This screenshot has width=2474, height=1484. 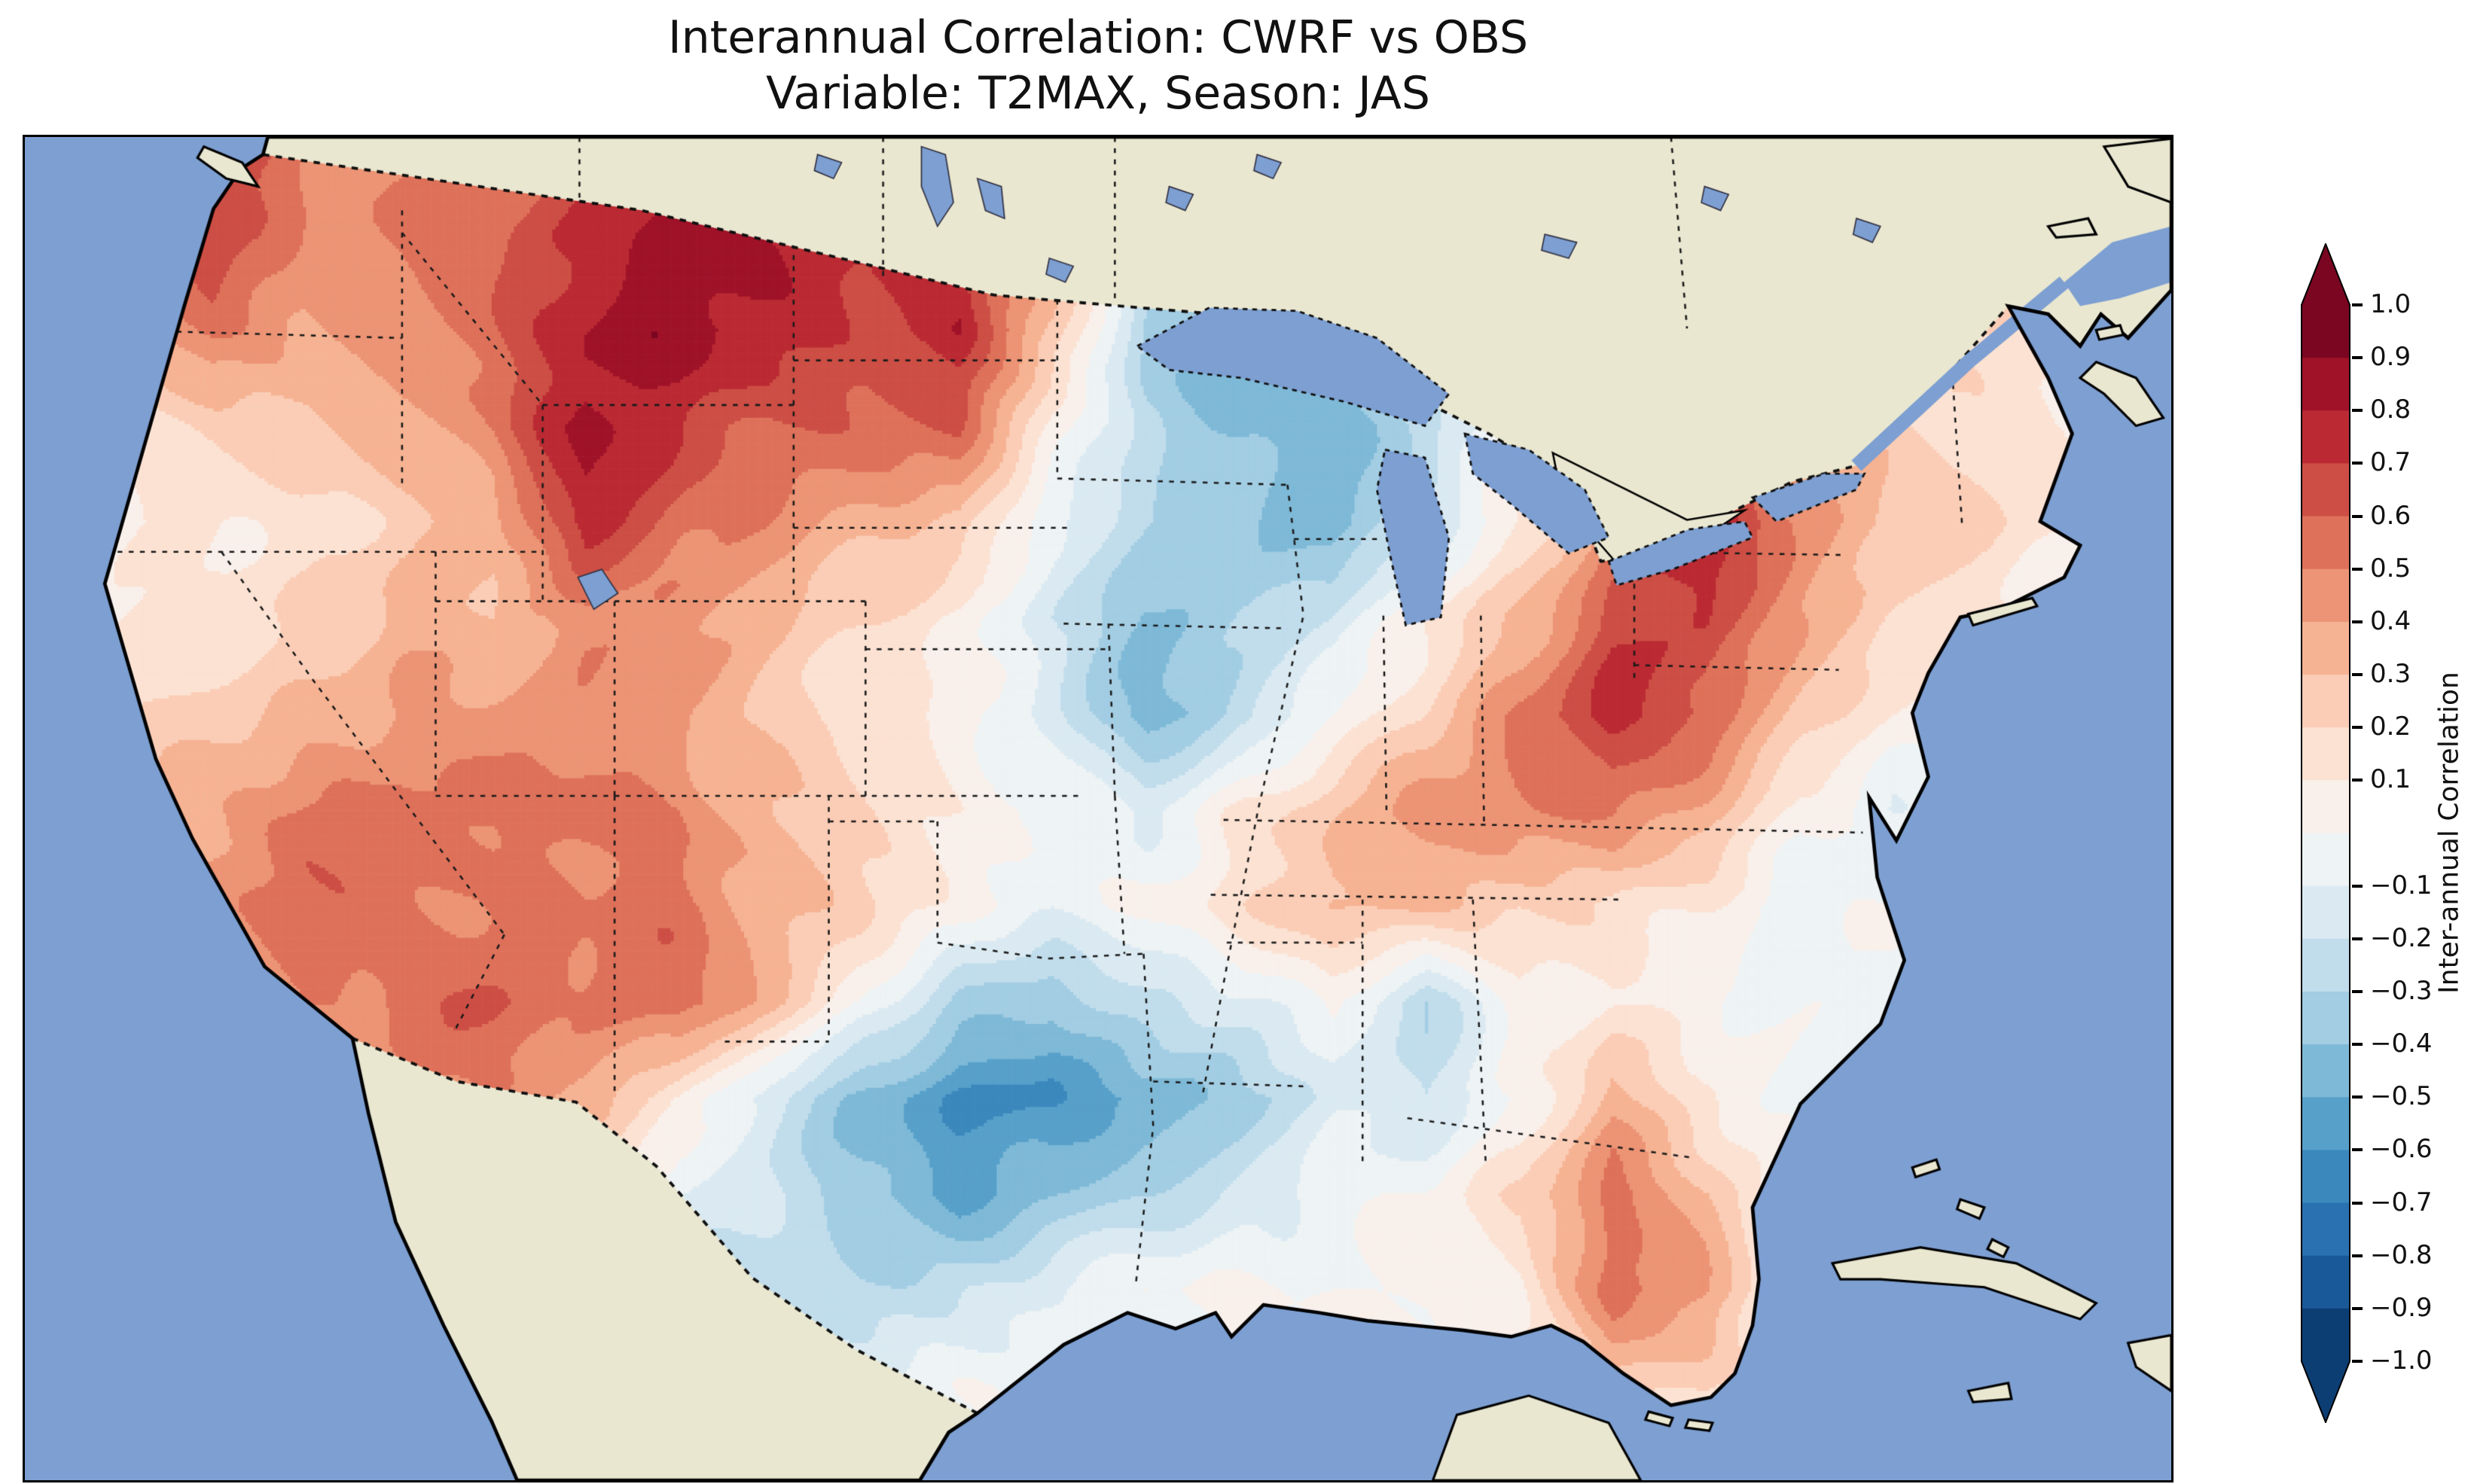 What do you see at coordinates (2402, 990) in the screenshot?
I see `colorbar-tick-label: −0.3` at bounding box center [2402, 990].